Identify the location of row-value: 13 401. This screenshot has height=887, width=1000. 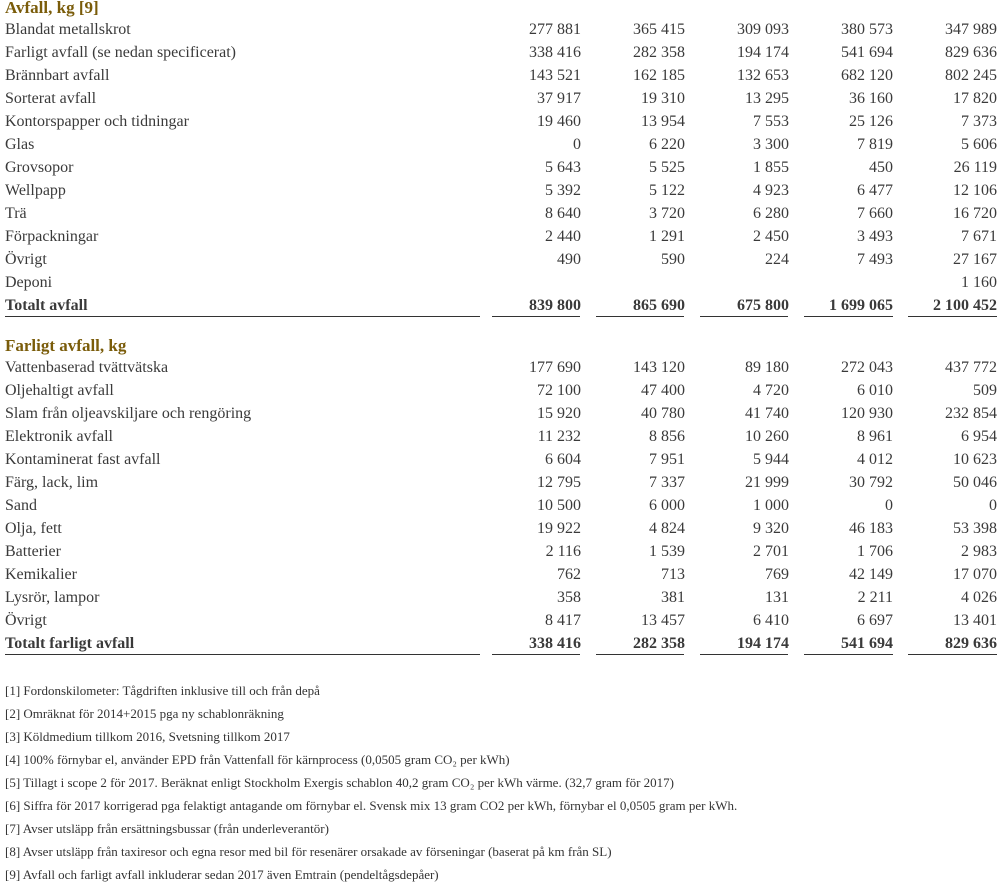
(975, 620).